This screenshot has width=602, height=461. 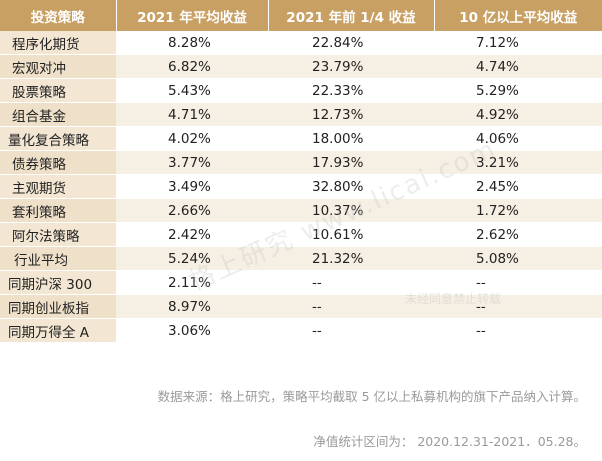 I want to click on row-strategy-name: 宏观对冲, so click(x=58, y=66).